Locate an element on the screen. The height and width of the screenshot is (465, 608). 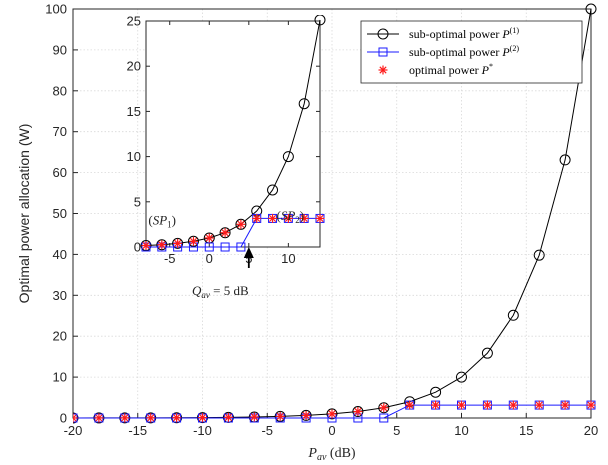
inset-series-pstar is located at coordinates (233, 232).